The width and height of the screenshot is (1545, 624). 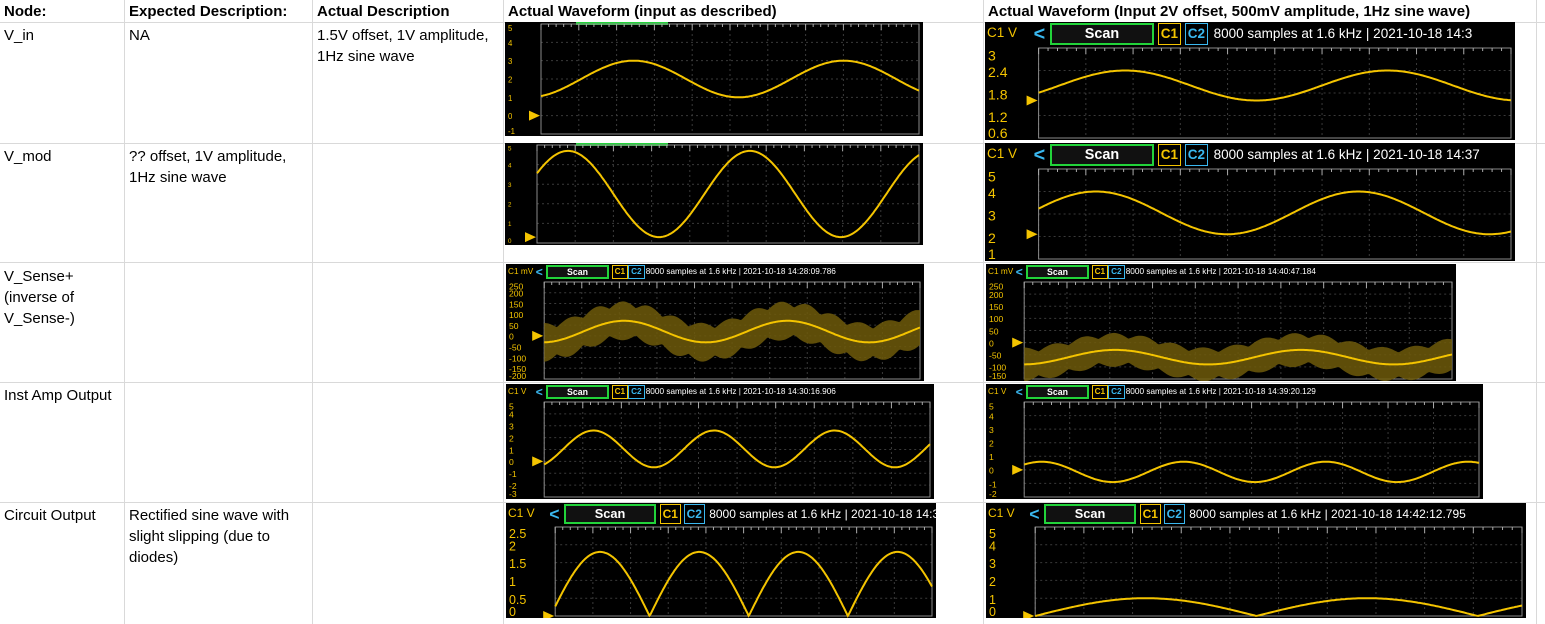 What do you see at coordinates (28, 156) in the screenshot?
I see `node-cell: V_mod` at bounding box center [28, 156].